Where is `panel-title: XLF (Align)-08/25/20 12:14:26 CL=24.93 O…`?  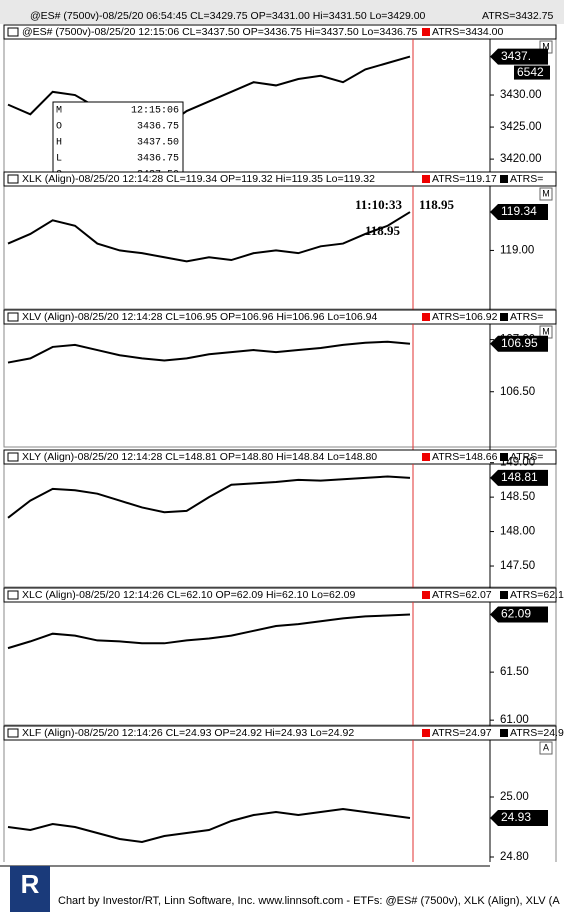
panel-title: XLF (Align)-08/25/20 12:14:26 CL=24.93 O… is located at coordinates (188, 733).